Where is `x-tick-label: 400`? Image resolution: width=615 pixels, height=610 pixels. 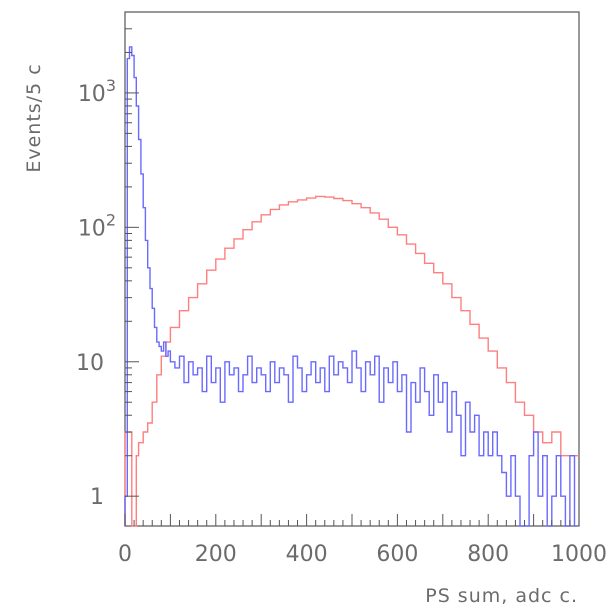
x-tick-label: 400 is located at coordinates (307, 554).